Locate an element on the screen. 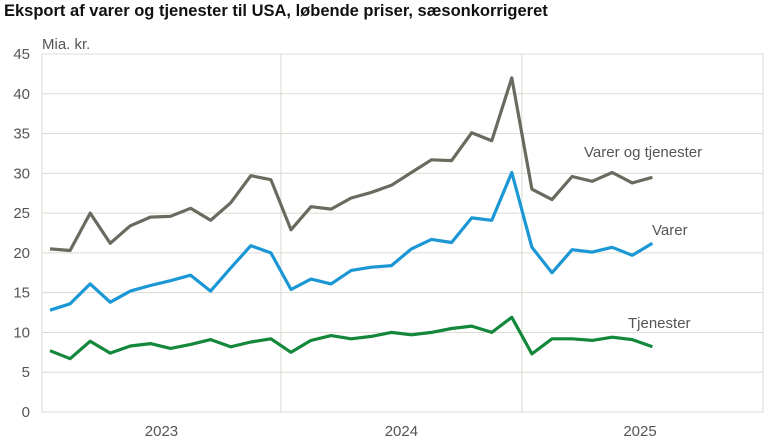  y-axis-label: Mia. kr. is located at coordinates (66, 44).